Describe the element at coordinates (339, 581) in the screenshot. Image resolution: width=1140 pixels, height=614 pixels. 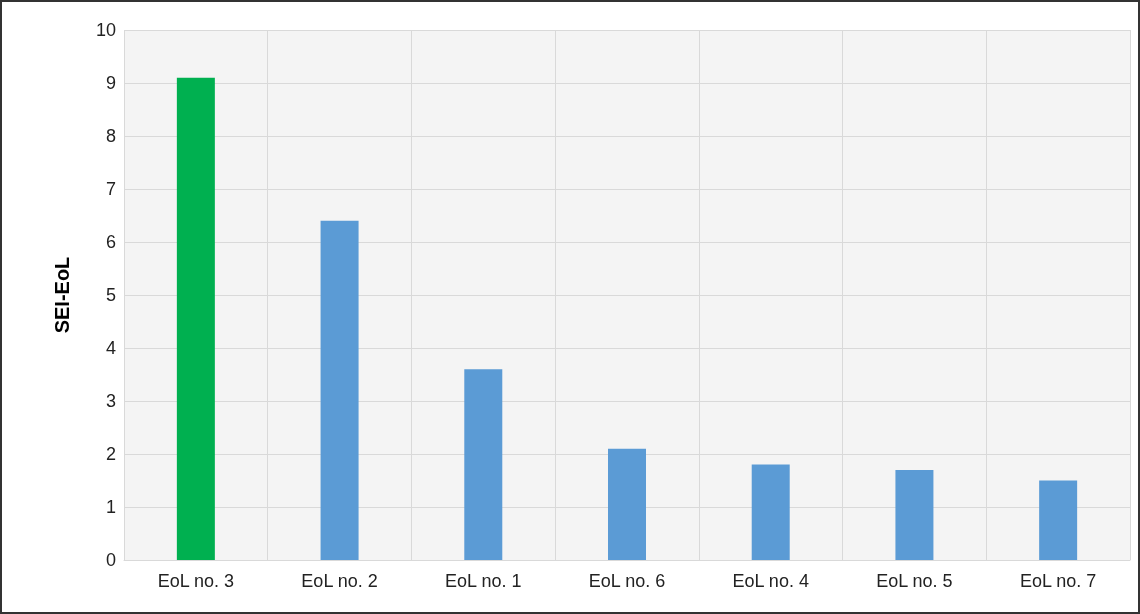
I see `x-tick-label: EoL no. 2` at that location.